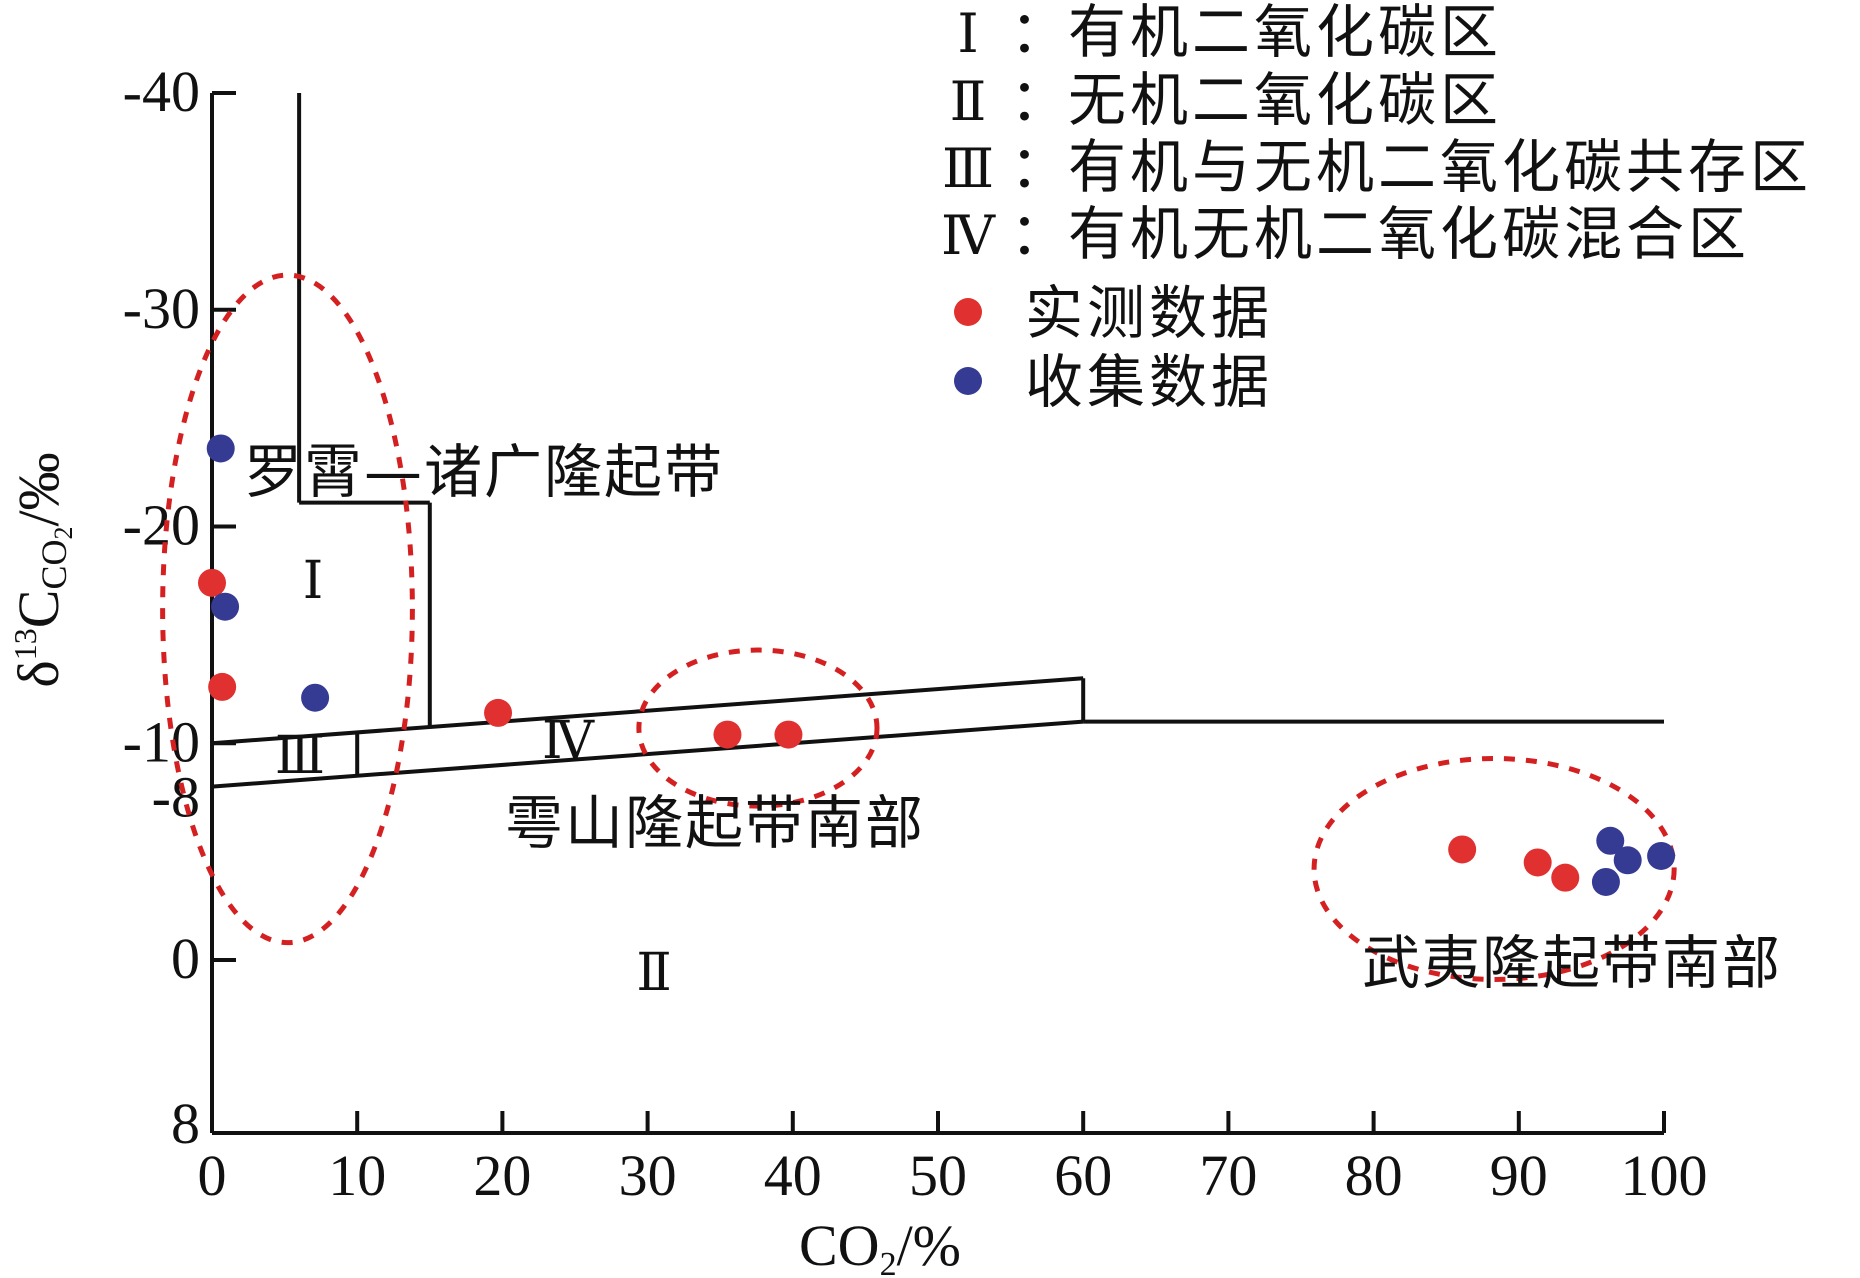 The width and height of the screenshot is (1860, 1278). Describe the element at coordinates (161, 741) in the screenshot. I see `y-tick-label: -10` at that location.